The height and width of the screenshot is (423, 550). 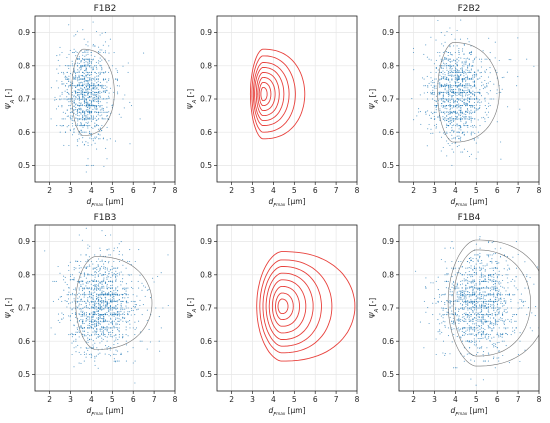 I want to click on y-axis-label: ΨA [-], so click(x=10, y=99).